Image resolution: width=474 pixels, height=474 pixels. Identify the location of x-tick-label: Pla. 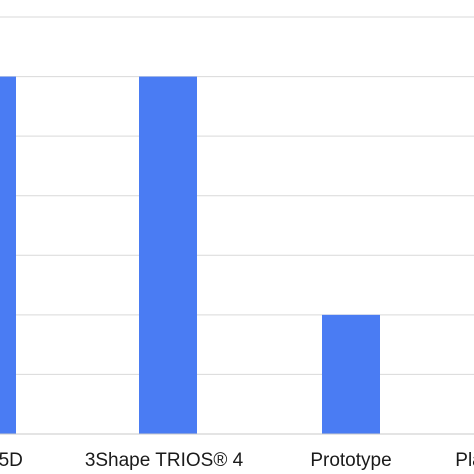
(464, 460).